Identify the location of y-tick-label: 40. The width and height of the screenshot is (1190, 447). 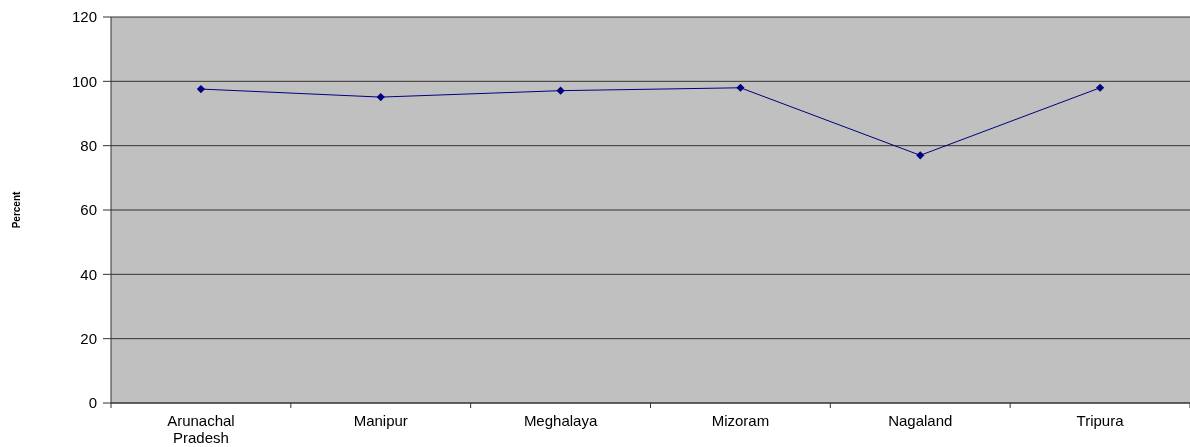
(88, 274).